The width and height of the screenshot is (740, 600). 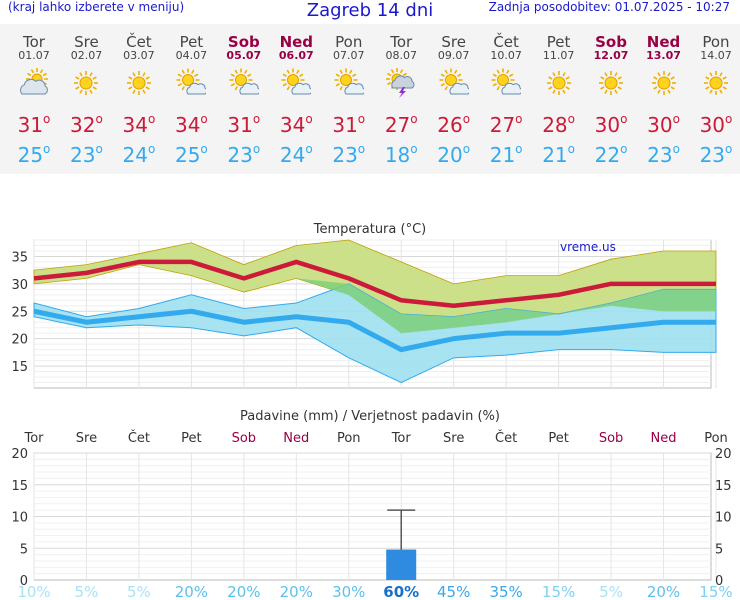 What do you see at coordinates (723, 454) in the screenshot?
I see `precipitation-y-tick-right: 20` at bounding box center [723, 454].